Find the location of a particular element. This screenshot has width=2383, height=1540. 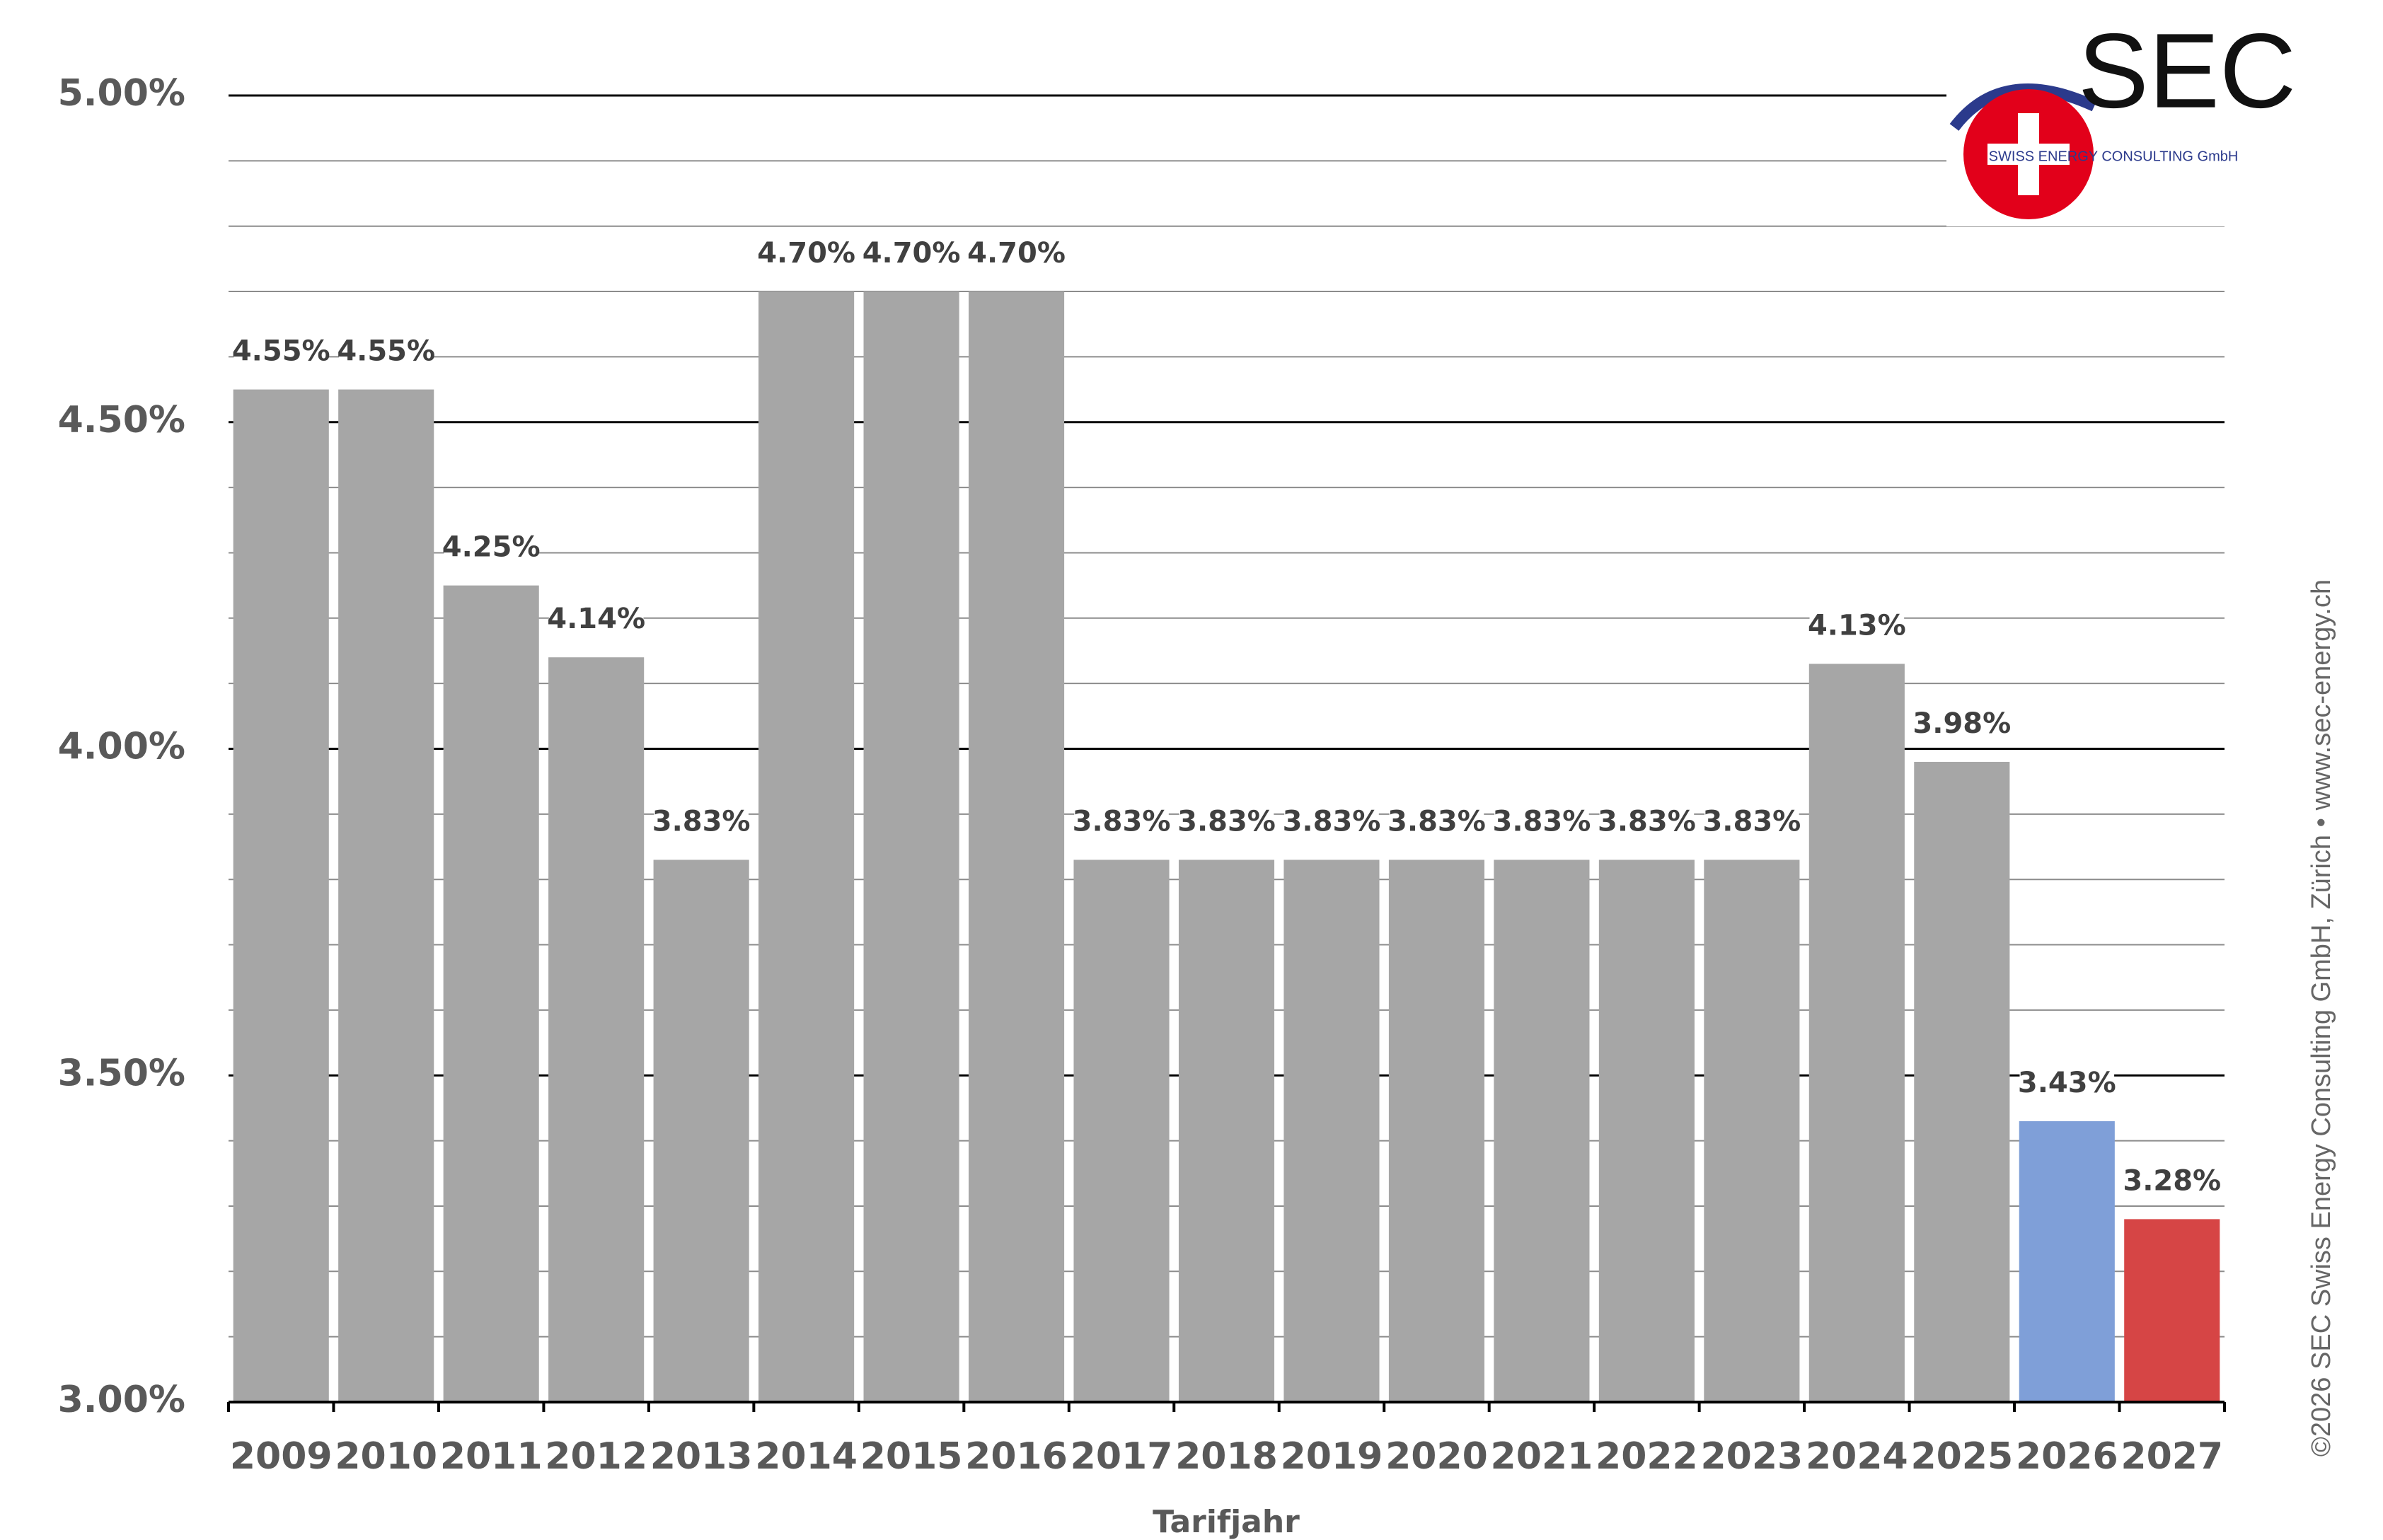

x-tick-label: 2017 is located at coordinates (1122, 1456).